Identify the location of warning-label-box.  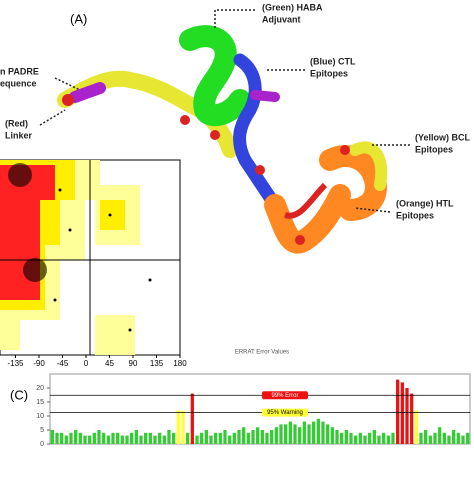
(285, 412).